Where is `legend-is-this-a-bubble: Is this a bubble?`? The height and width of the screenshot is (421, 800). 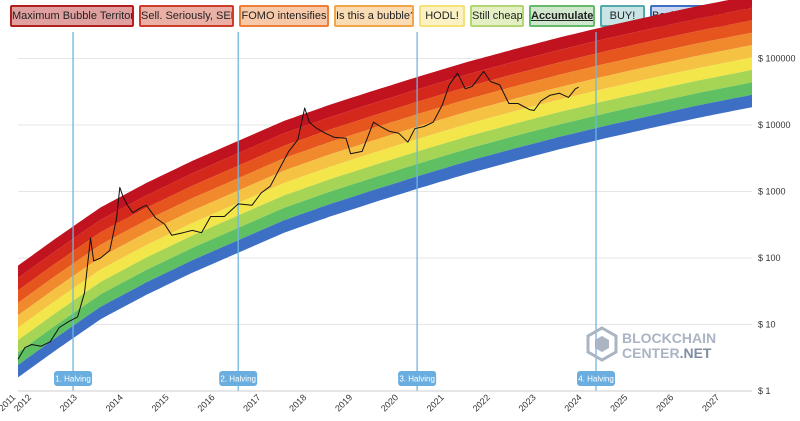 legend-is-this-a-bubble: Is this a bubble? is located at coordinates (374, 16).